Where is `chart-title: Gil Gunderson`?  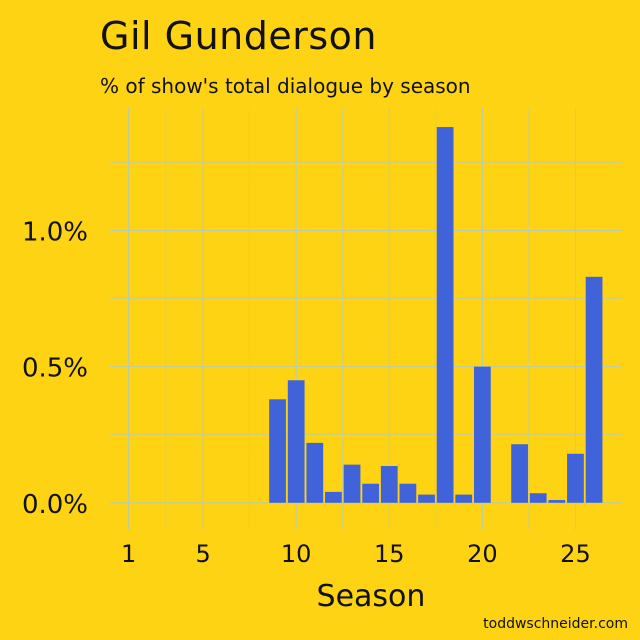
chart-title: Gil Gunderson is located at coordinates (239, 36).